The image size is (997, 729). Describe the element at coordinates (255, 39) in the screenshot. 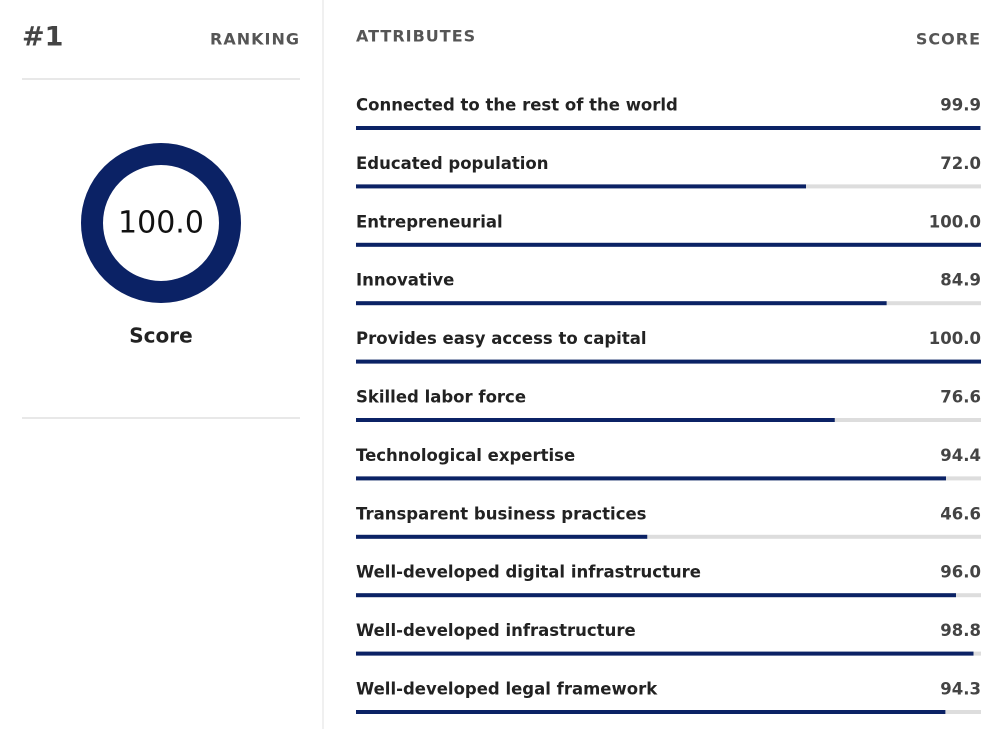

I see `rank-caption: RANKING` at that location.